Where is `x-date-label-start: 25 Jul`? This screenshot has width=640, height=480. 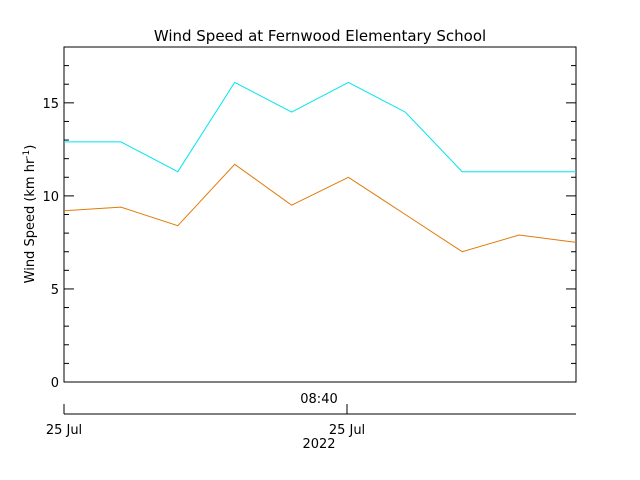 x-date-label-start: 25 Jul is located at coordinates (64, 430).